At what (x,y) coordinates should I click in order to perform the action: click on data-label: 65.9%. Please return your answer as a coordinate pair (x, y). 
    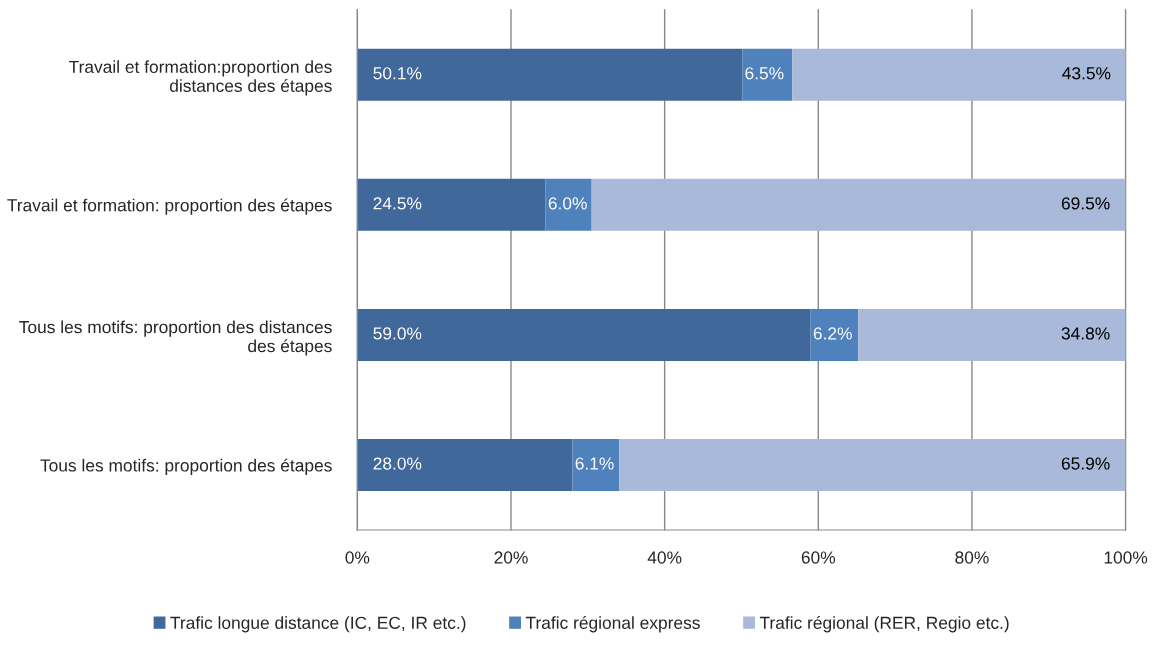
    Looking at the image, I should click on (1085, 463).